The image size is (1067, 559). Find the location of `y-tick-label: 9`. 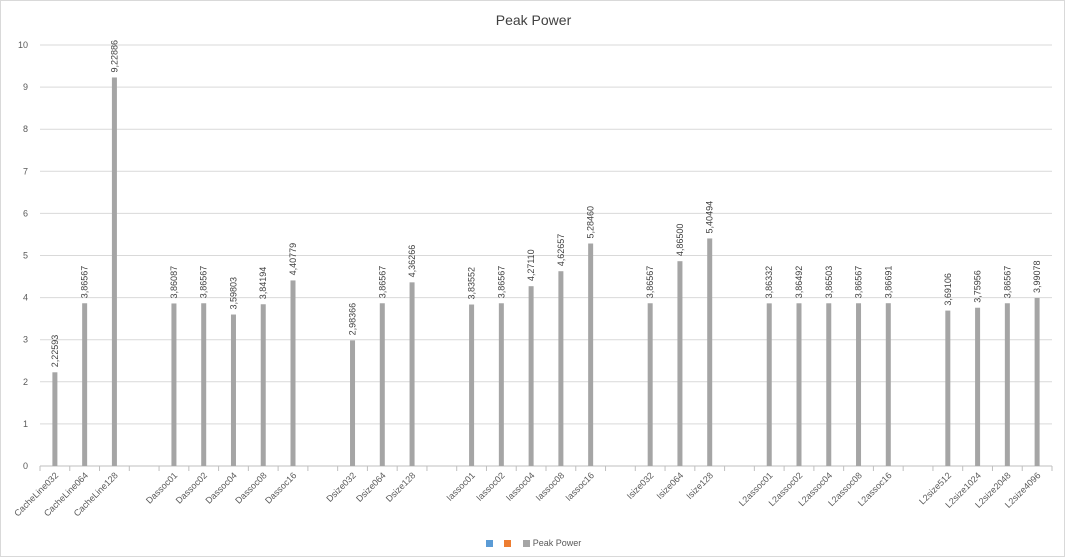

y-tick-label: 9 is located at coordinates (25, 87).